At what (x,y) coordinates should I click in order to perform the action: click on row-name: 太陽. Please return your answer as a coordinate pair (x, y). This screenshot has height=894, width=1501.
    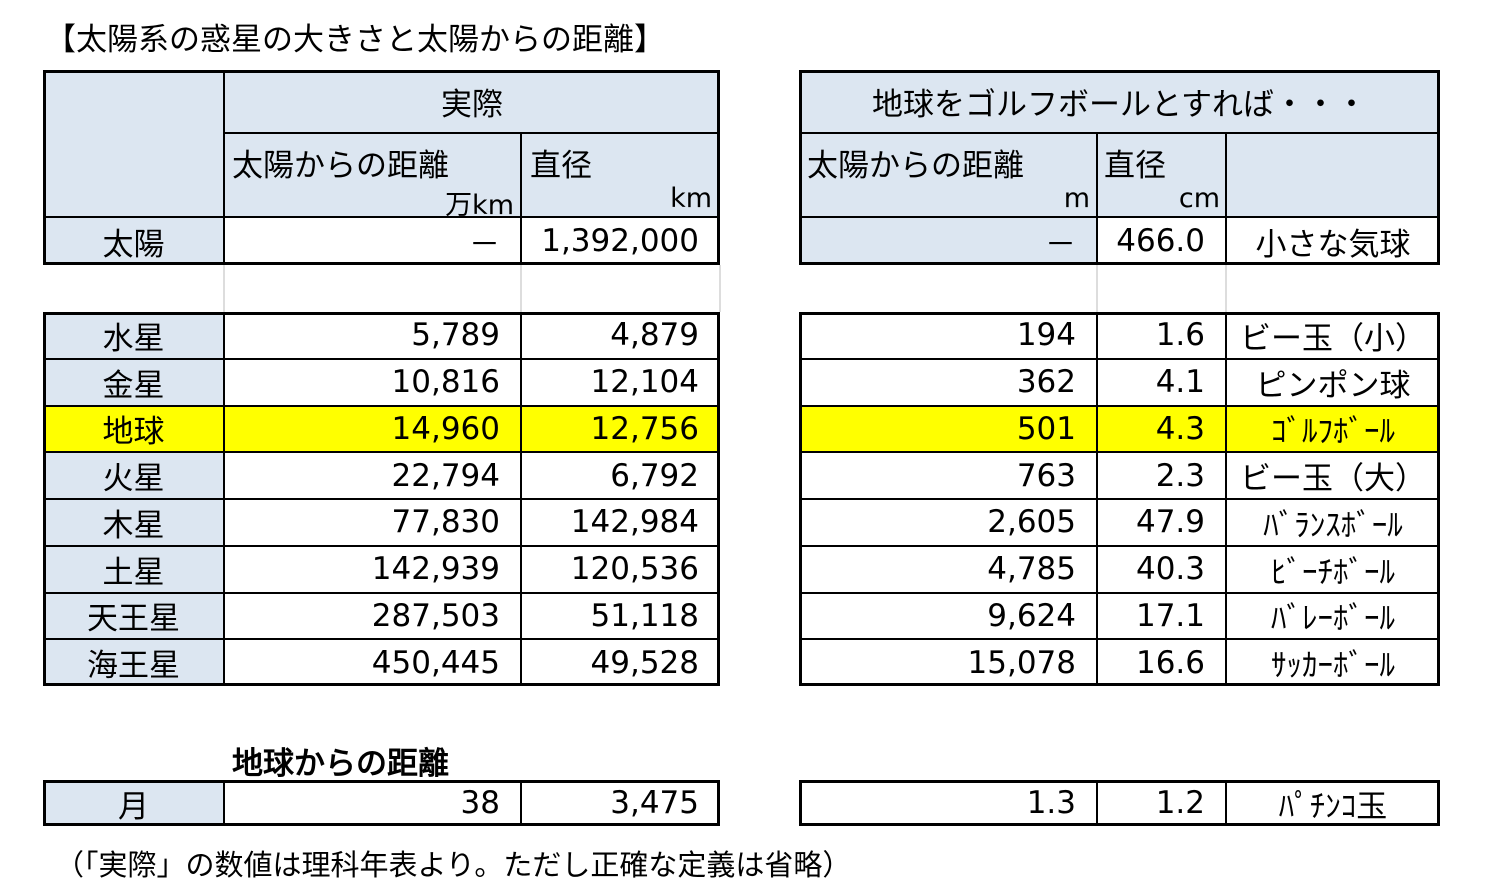
    Looking at the image, I should click on (133, 241).